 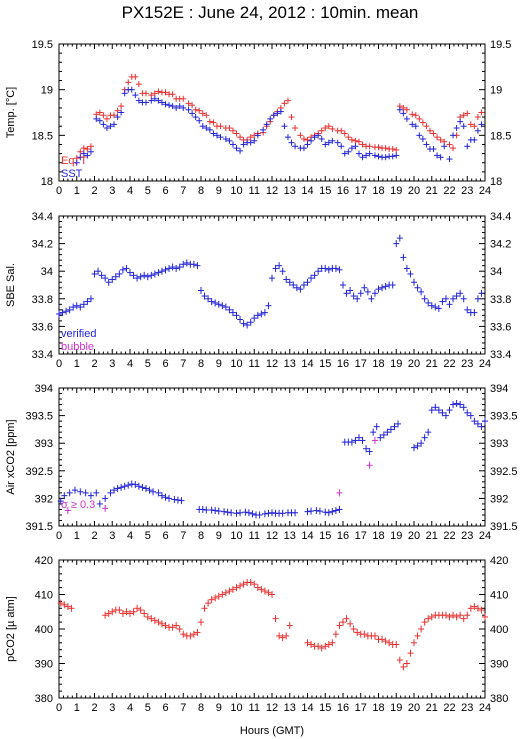 What do you see at coordinates (504, 417) in the screenshot?
I see `y-tick-label-right: 393.5` at bounding box center [504, 417].